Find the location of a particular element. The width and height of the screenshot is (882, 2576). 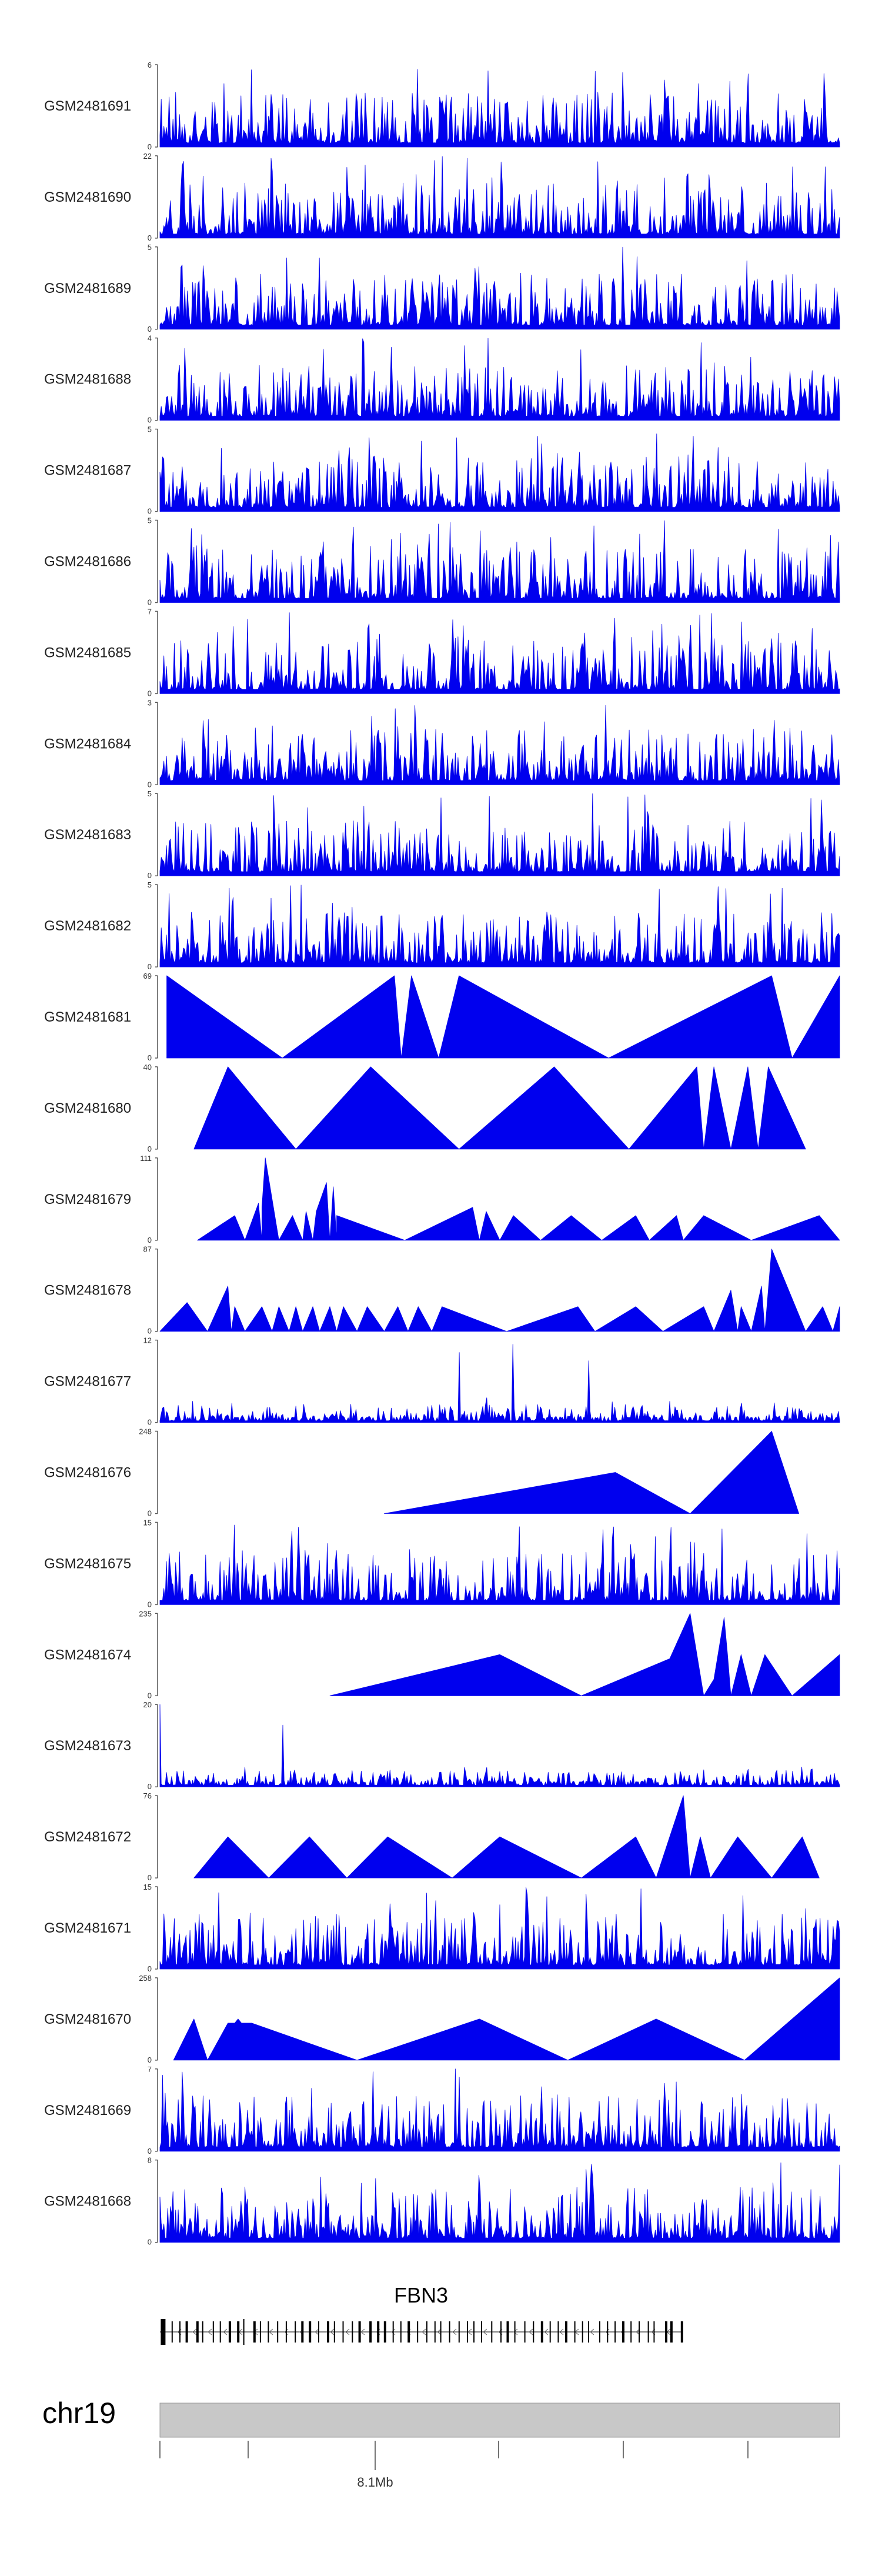

track-GSM2481674: GSM2481674 235 0 is located at coordinates (442, 1654).